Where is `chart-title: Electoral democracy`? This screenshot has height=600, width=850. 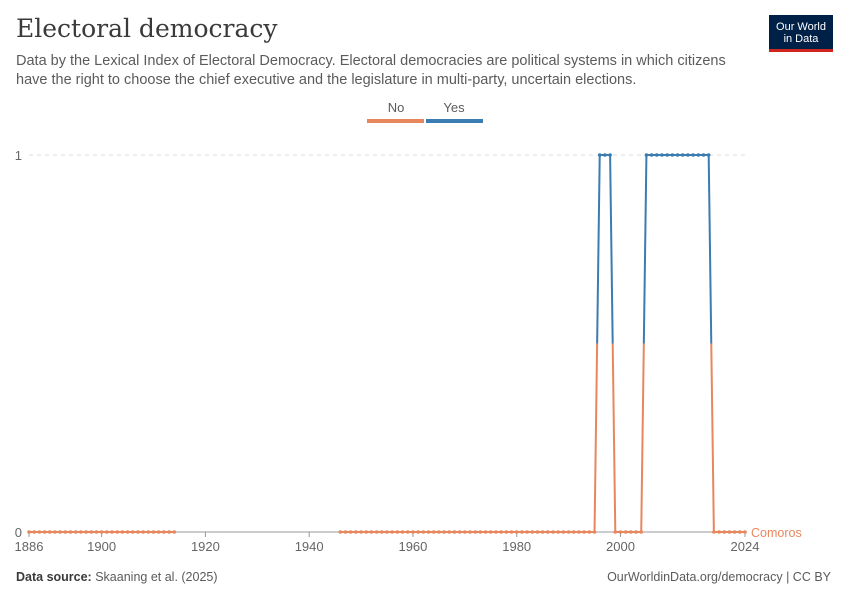 chart-title: Electoral democracy is located at coordinates (147, 28).